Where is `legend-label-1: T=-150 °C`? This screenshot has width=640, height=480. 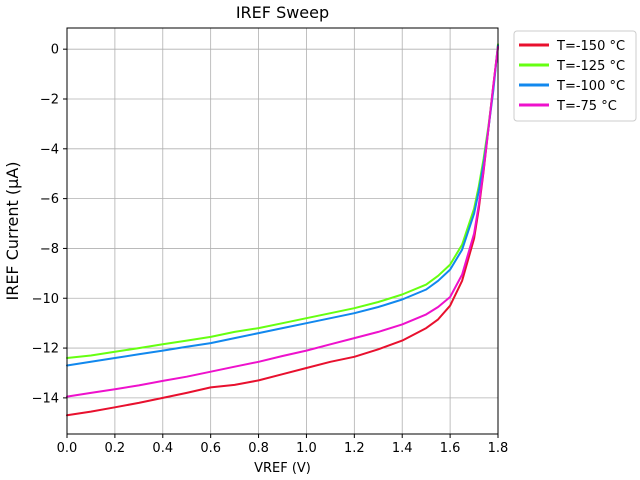 legend-label-1: T=-150 °C is located at coordinates (590, 46).